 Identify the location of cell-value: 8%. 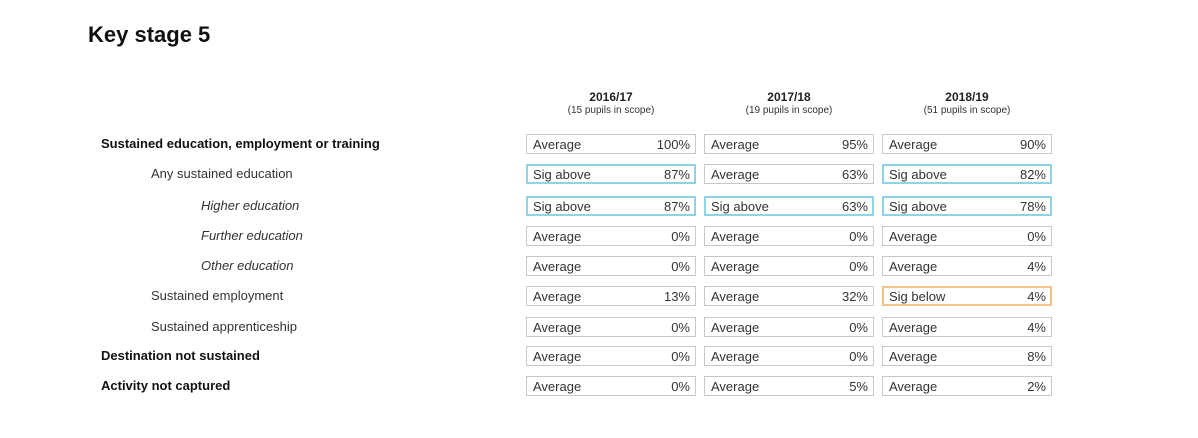
(1036, 356).